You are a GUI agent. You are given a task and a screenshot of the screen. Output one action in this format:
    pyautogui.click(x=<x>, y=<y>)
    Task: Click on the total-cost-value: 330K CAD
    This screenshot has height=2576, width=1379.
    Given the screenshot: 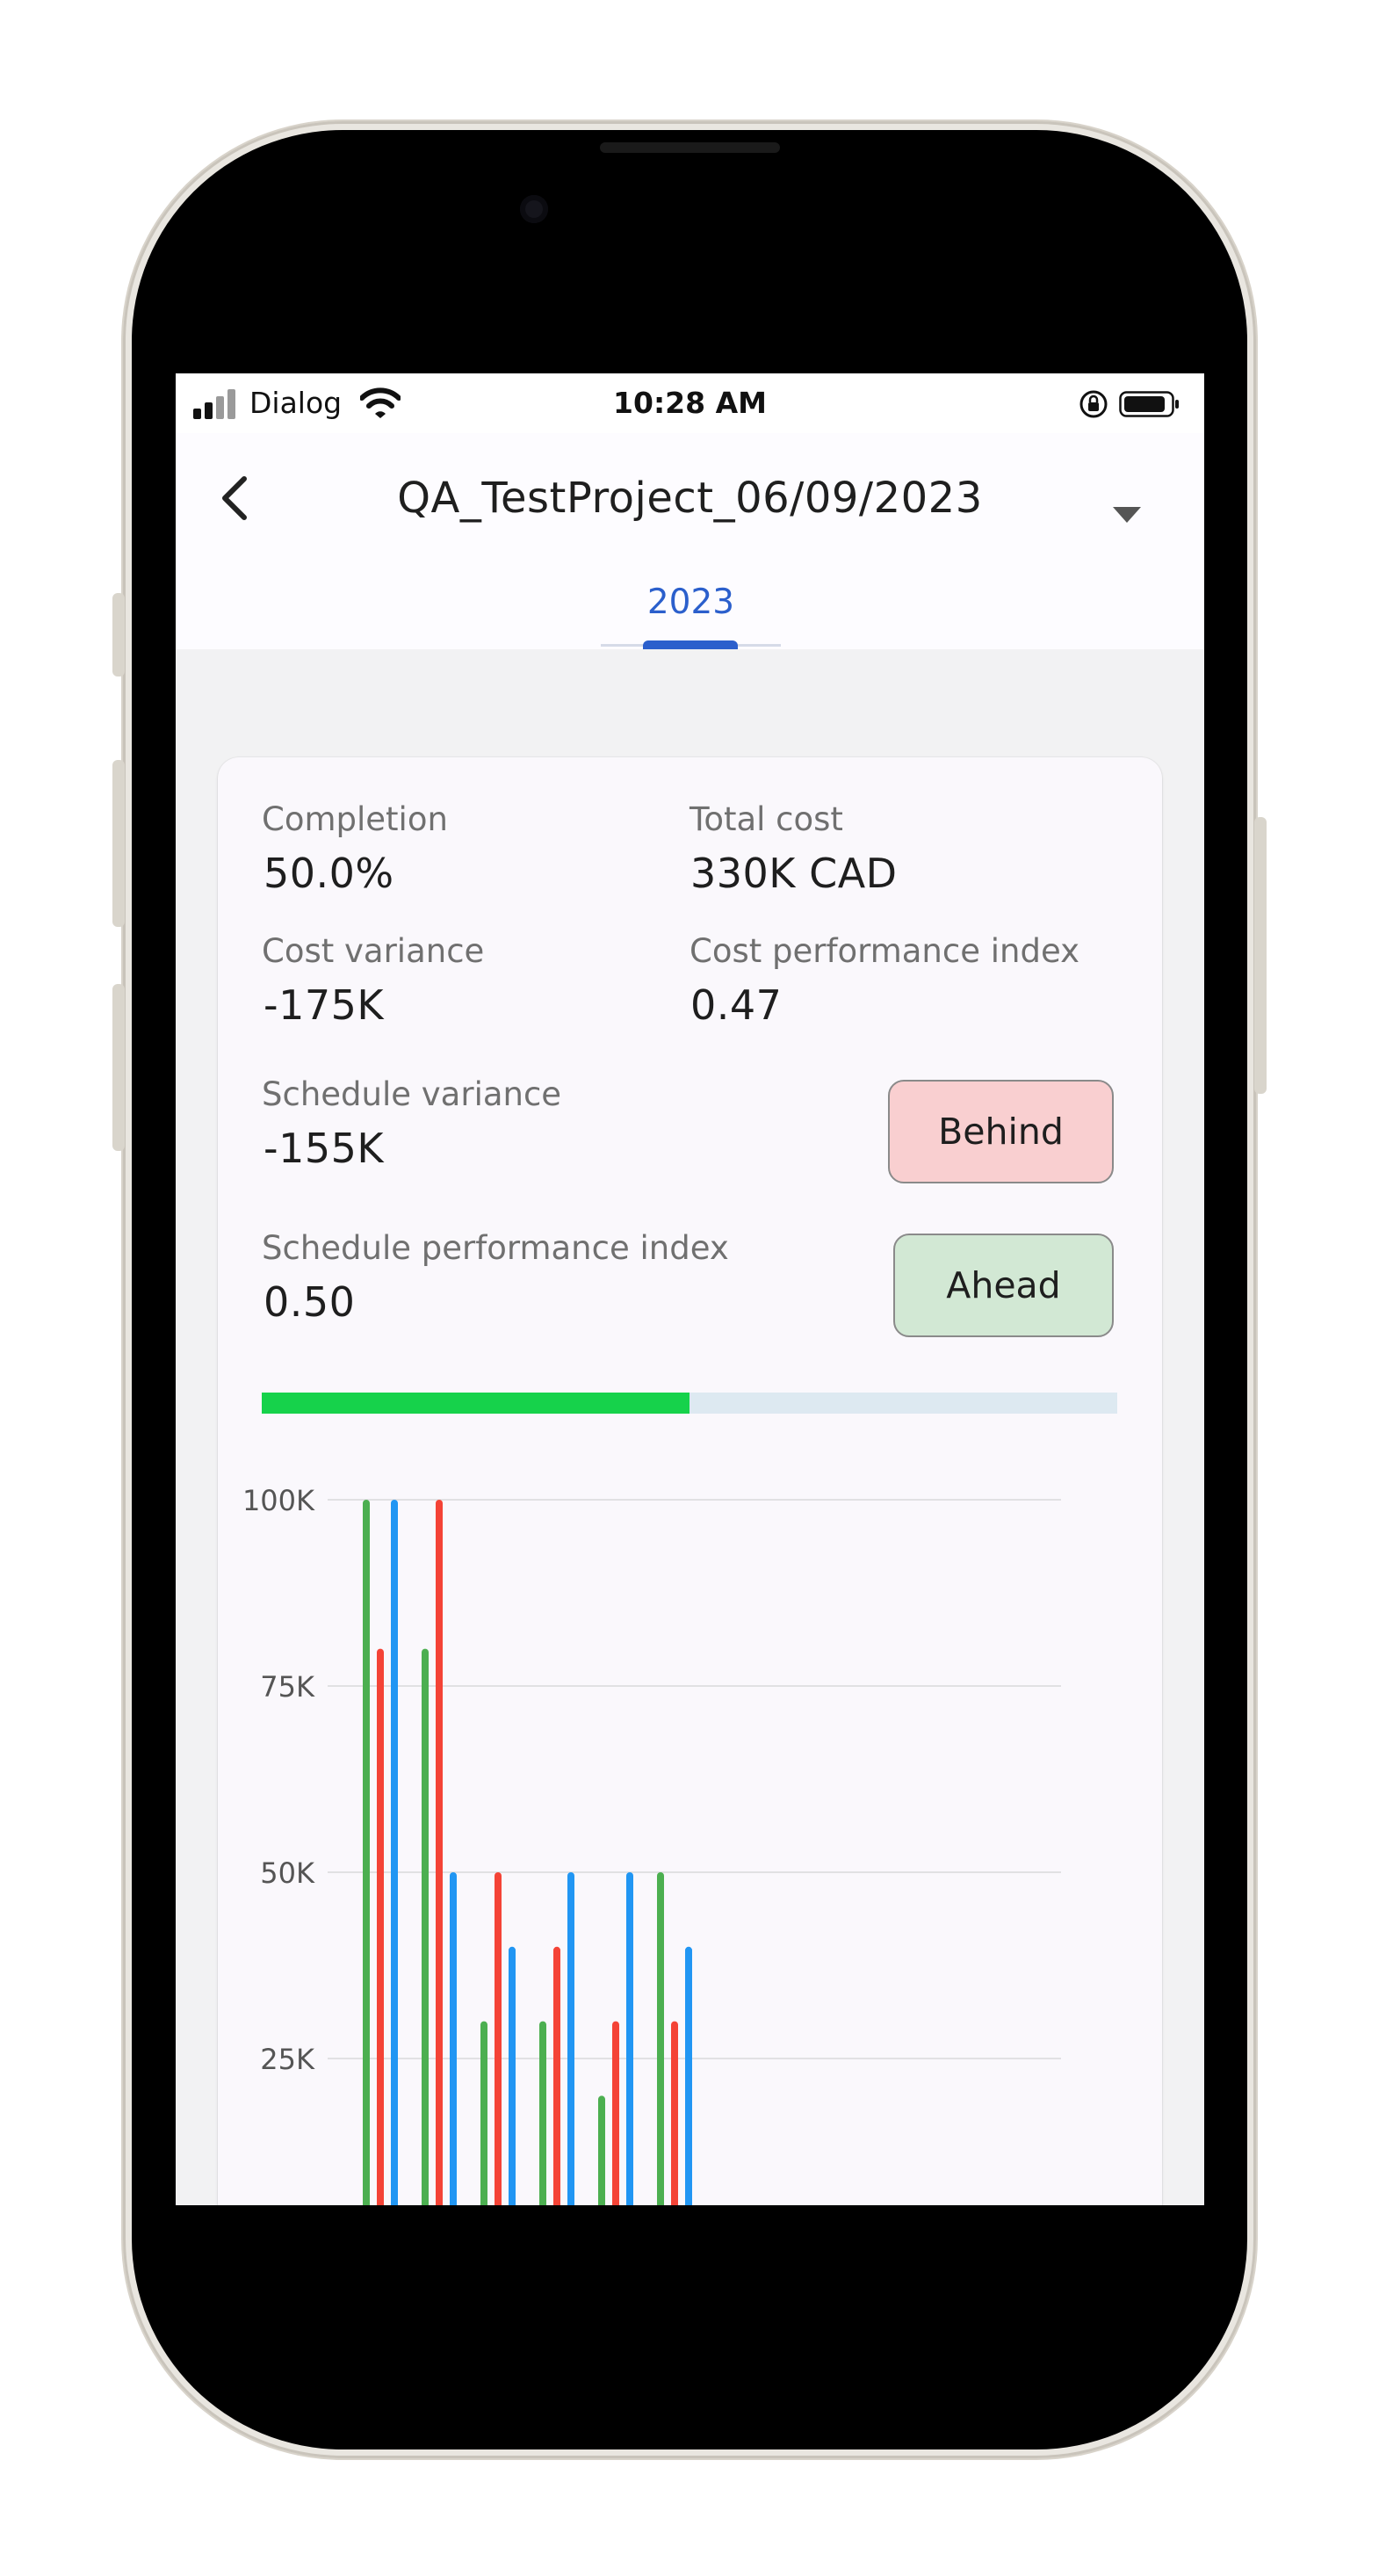 What is the action you would take?
    pyautogui.click(x=794, y=873)
    